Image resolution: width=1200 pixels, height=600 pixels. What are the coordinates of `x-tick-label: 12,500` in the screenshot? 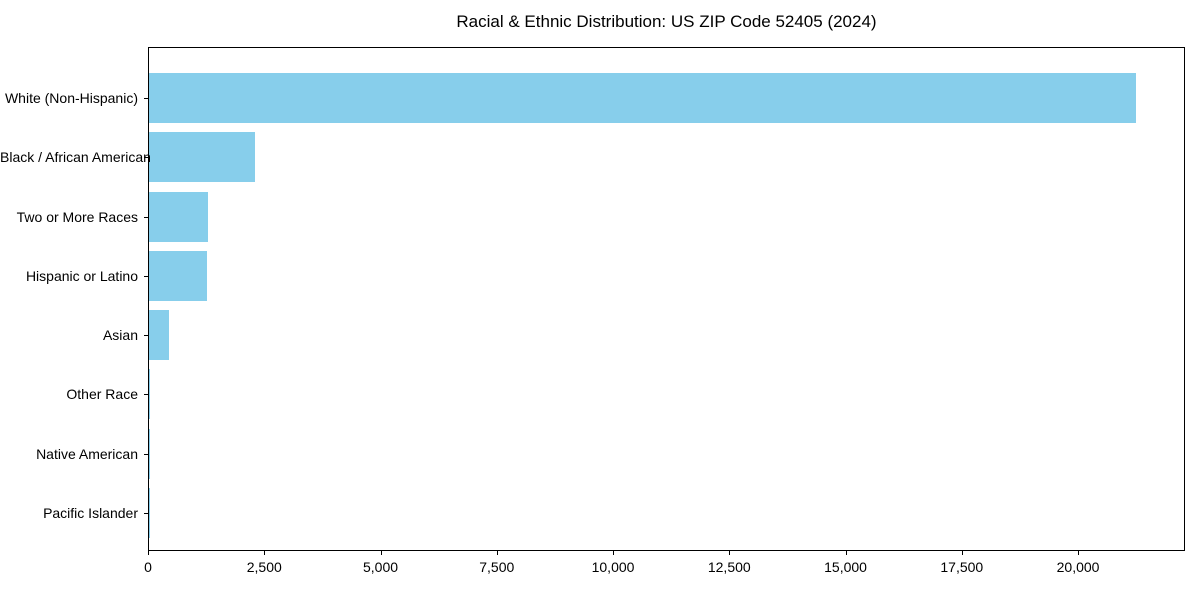 It's located at (729, 567).